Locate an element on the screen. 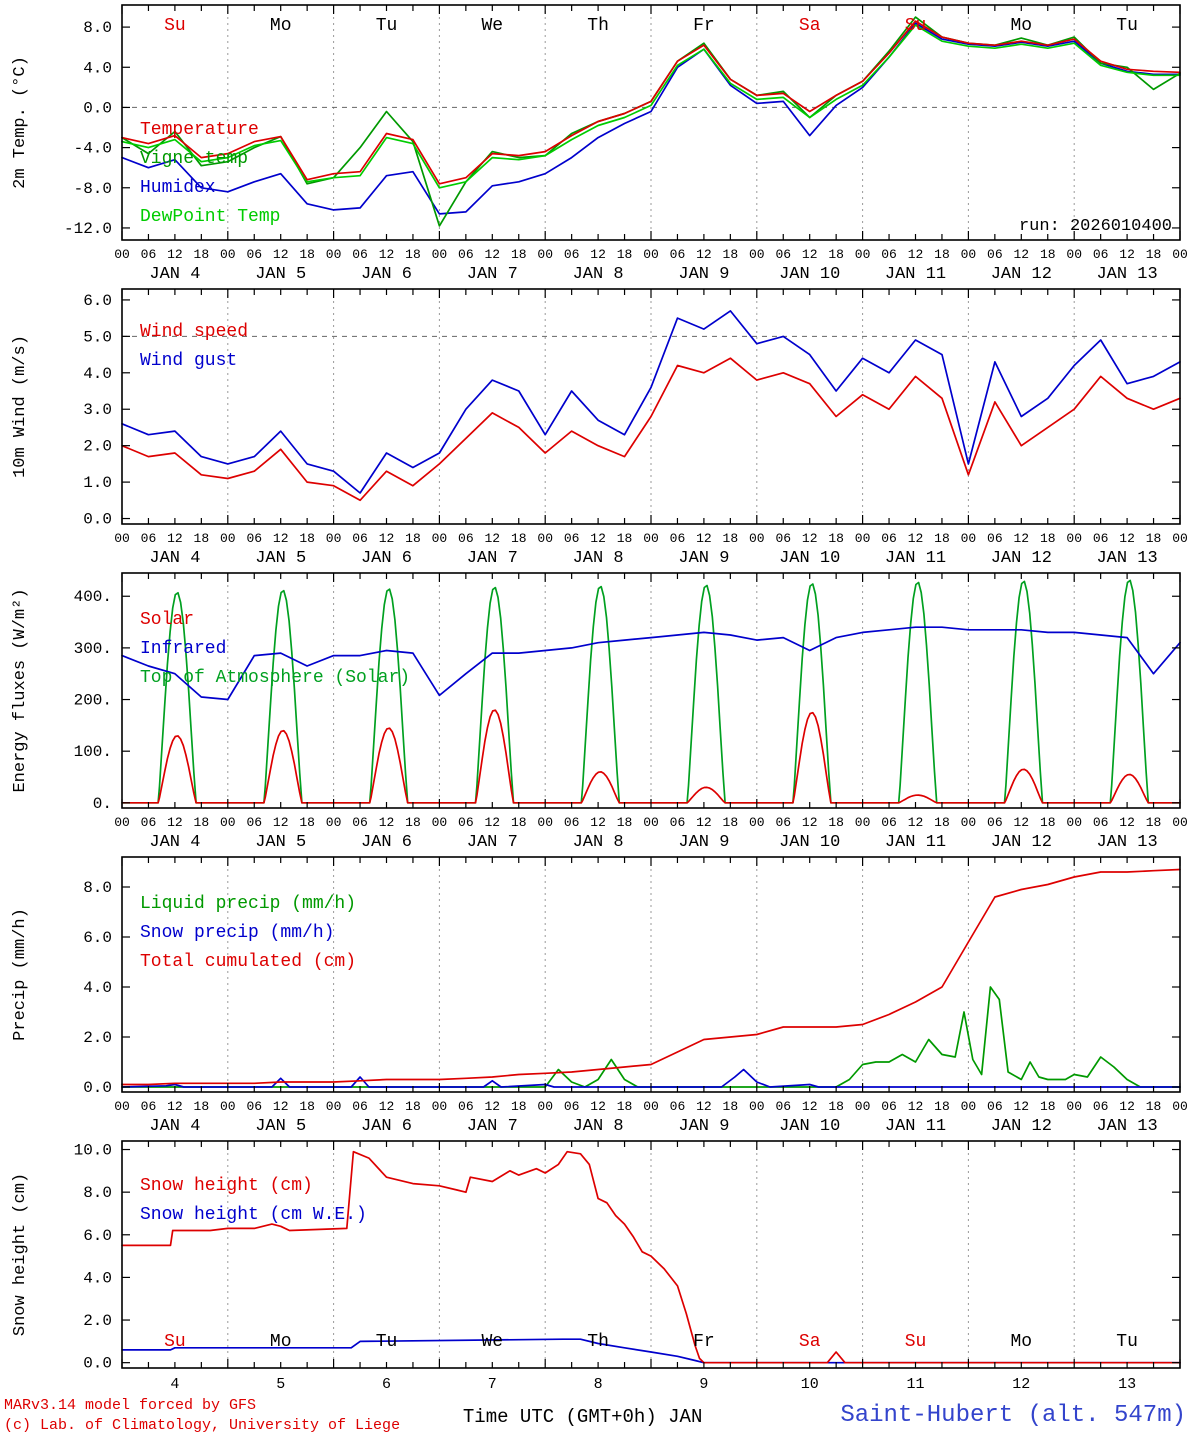 The image size is (1194, 1440). temperature-legend: Temperature is located at coordinates (199, 130).